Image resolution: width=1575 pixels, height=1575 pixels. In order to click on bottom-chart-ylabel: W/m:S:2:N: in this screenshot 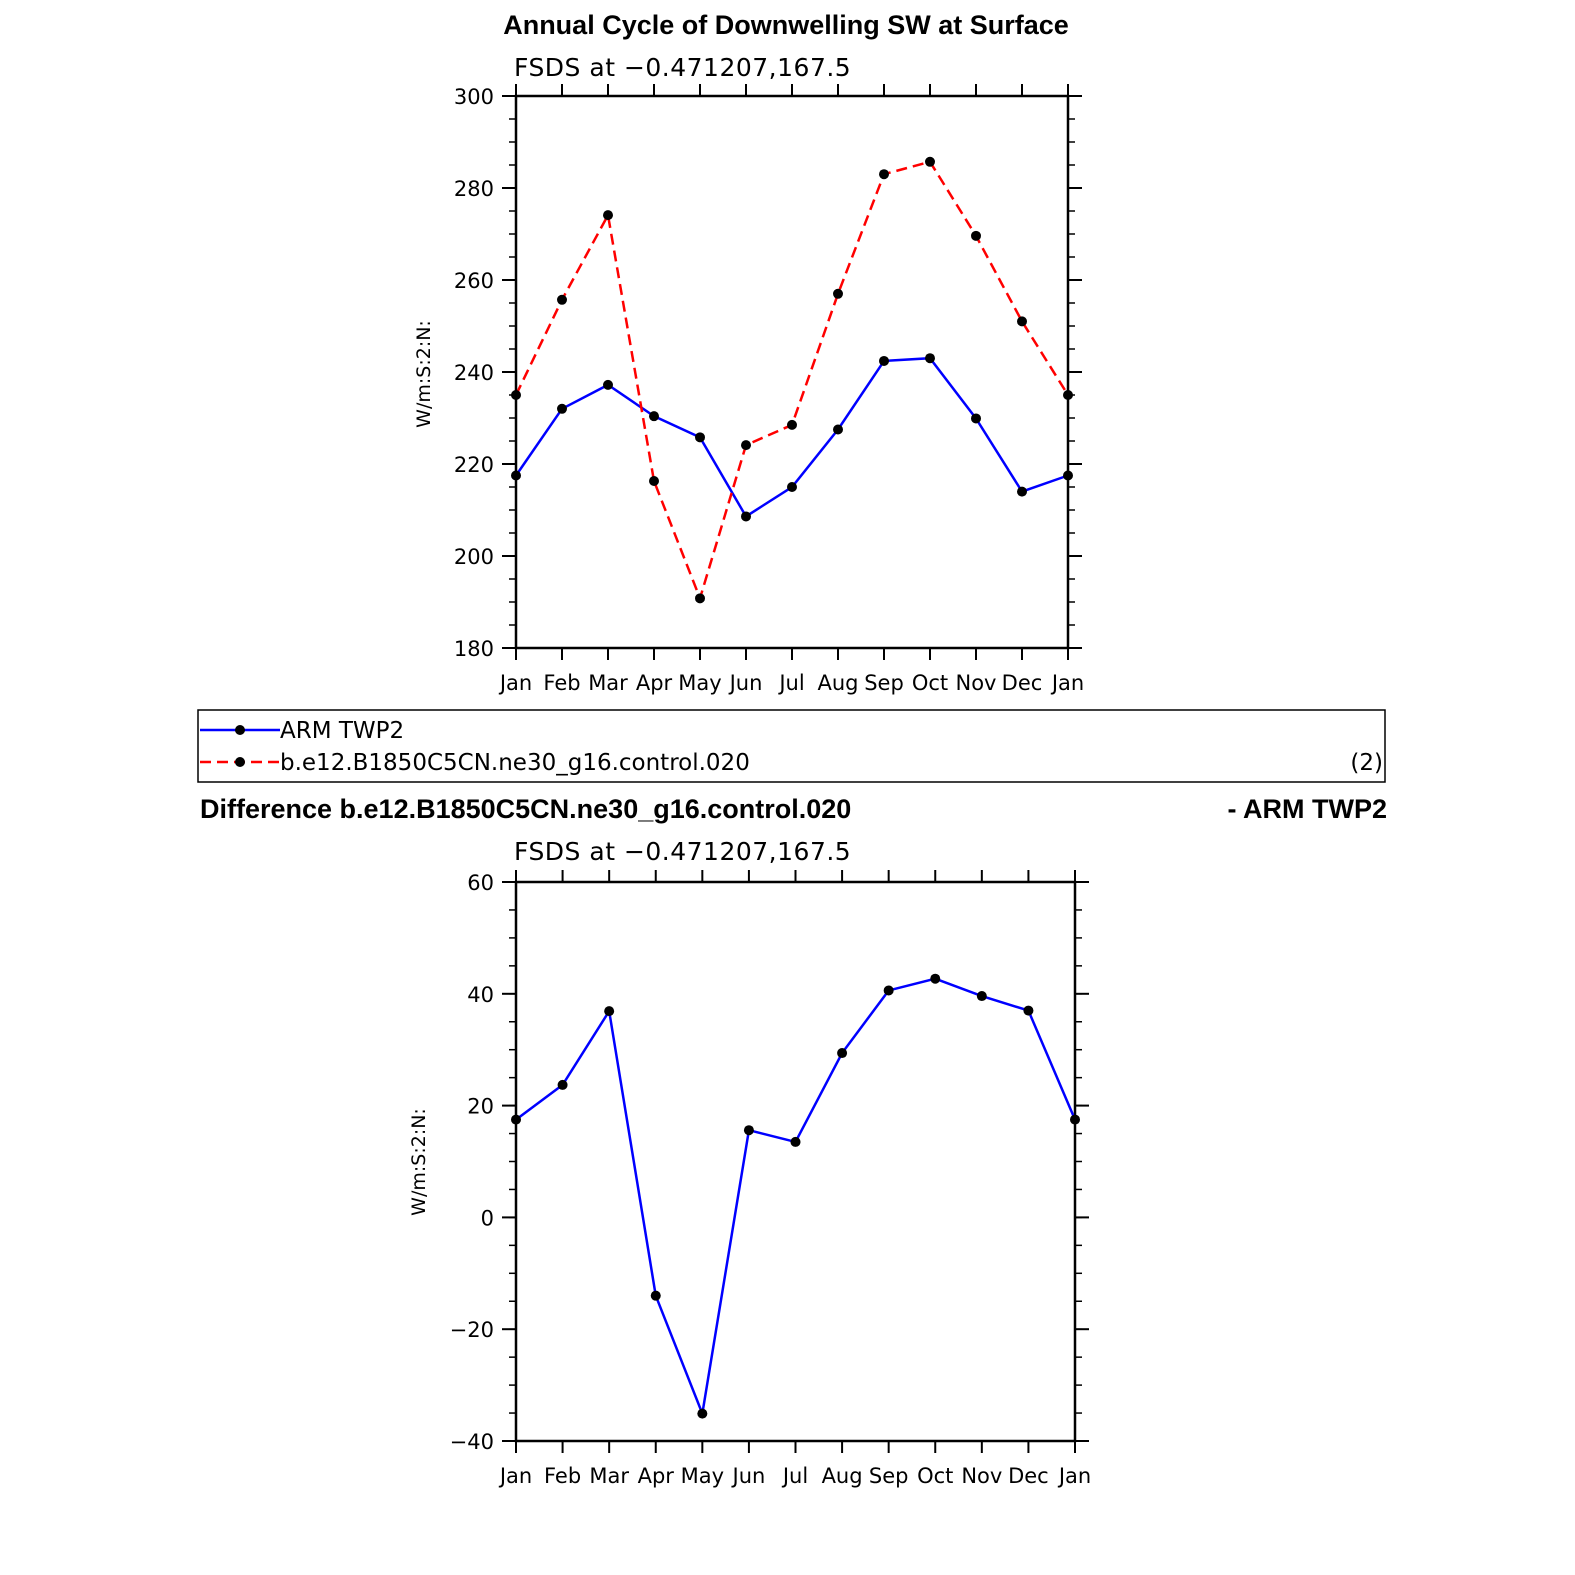, I will do `click(419, 1162)`.